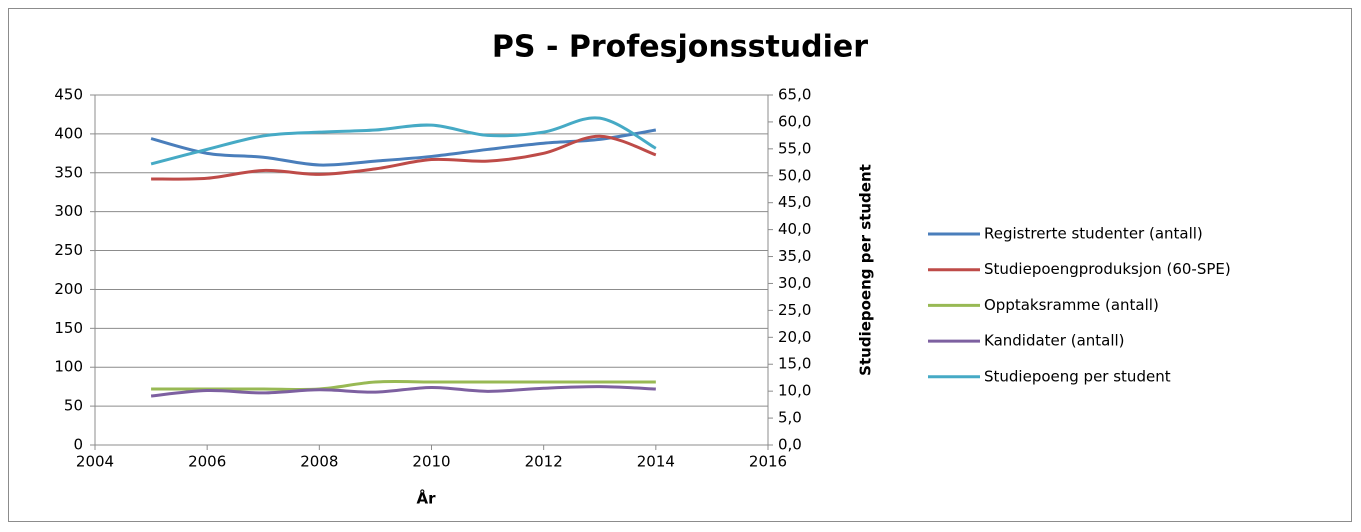 This screenshot has width=1361, height=532. What do you see at coordinates (207, 462) in the screenshot?
I see `x-tick-label: 2006` at bounding box center [207, 462].